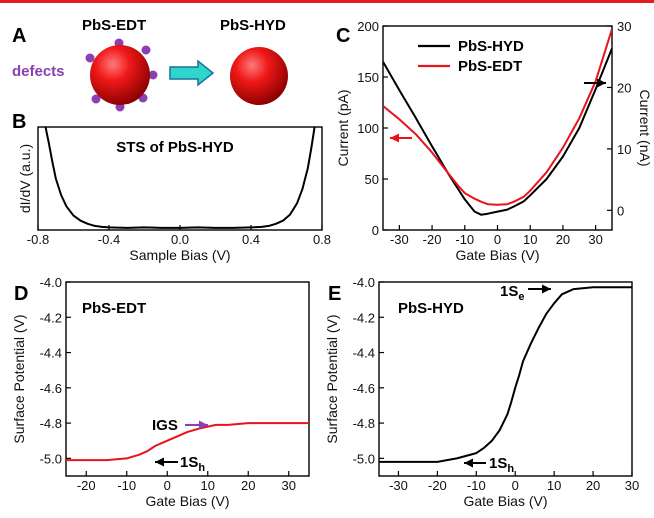 The width and height of the screenshot is (654, 518). I want to click on panel-c-legend-label: PbS-EDT, so click(490, 66).